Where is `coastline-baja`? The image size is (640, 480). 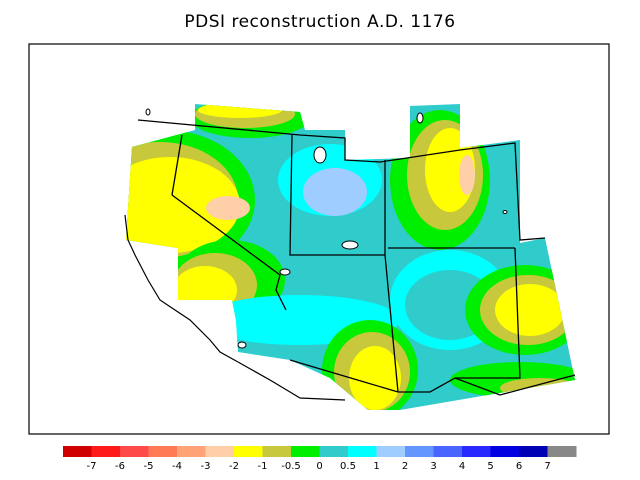 coastline-baja is located at coordinates (291, 381).